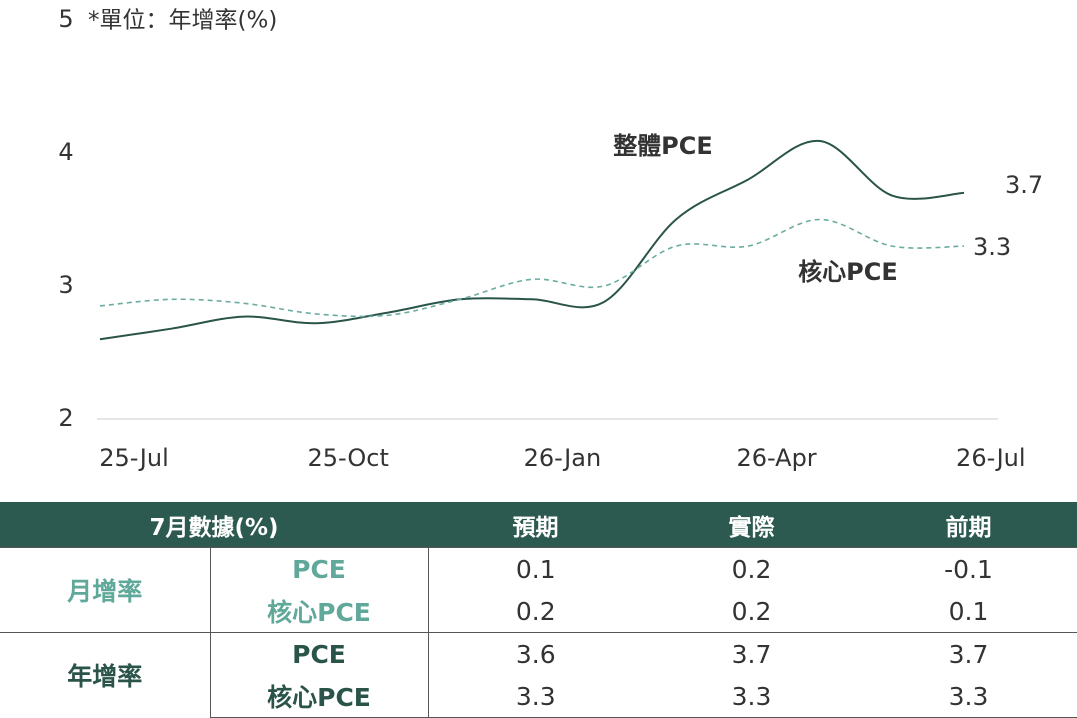 Image resolution: width=1077 pixels, height=718 pixels. What do you see at coordinates (992, 247) in the screenshot?
I see `end-value-label: 3.3` at bounding box center [992, 247].